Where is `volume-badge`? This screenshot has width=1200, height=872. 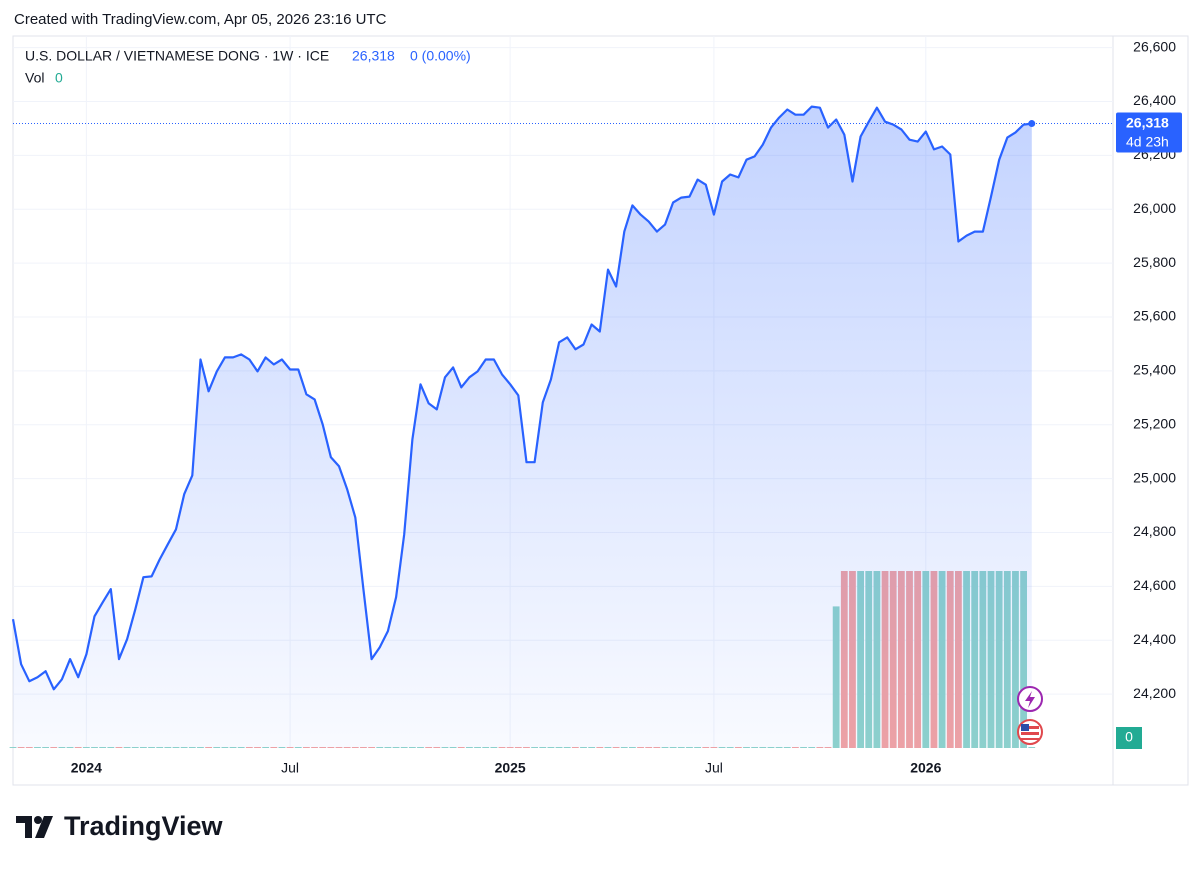
volume-badge is located at coordinates (1129, 738).